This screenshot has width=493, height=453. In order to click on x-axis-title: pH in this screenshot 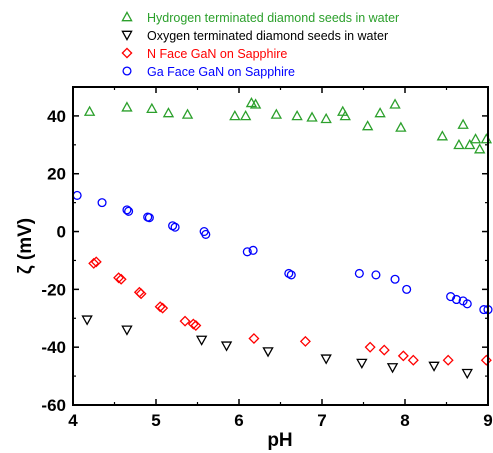, I will do `click(279, 440)`.